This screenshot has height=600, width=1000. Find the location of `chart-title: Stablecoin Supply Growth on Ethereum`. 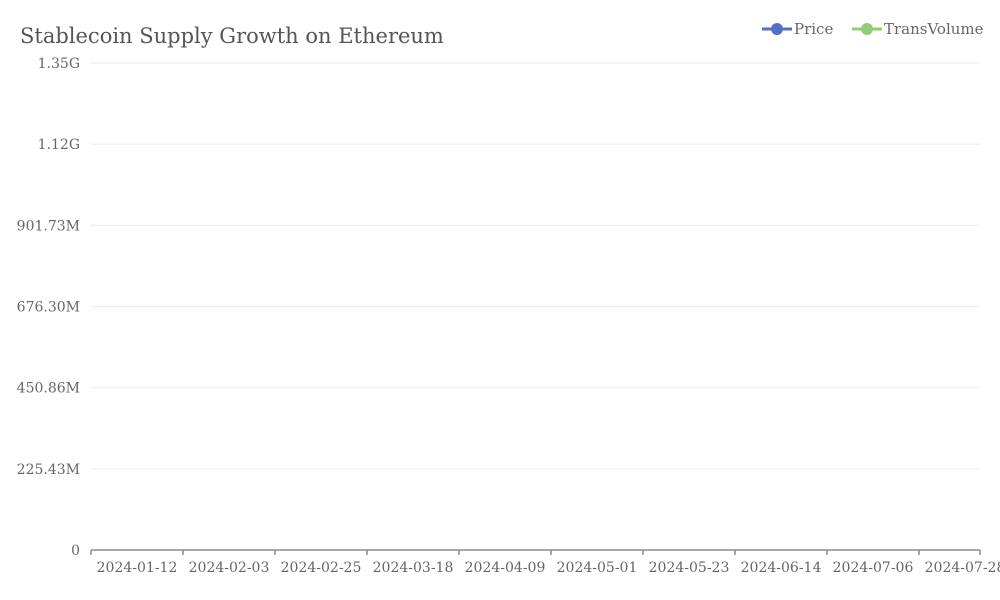

chart-title: Stablecoin Supply Growth on Ethereum is located at coordinates (232, 36).